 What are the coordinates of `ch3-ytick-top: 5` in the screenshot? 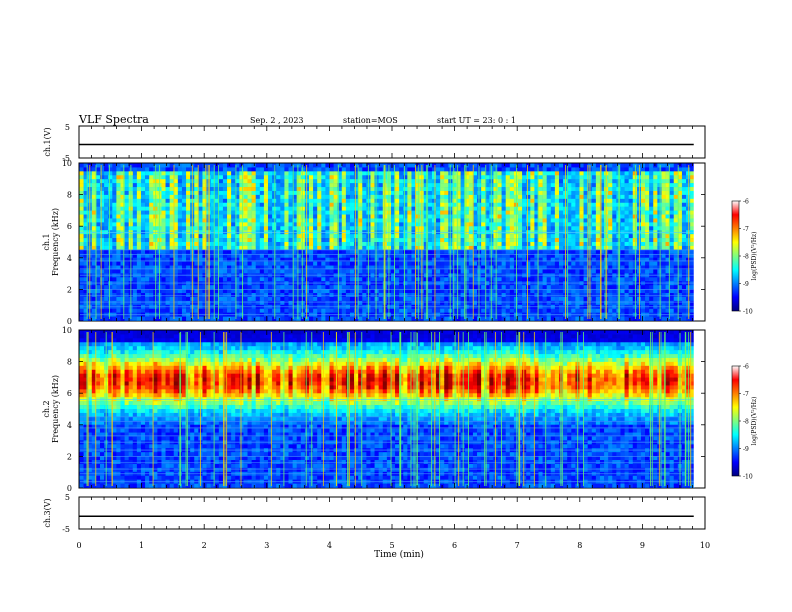 It's located at (67, 497).